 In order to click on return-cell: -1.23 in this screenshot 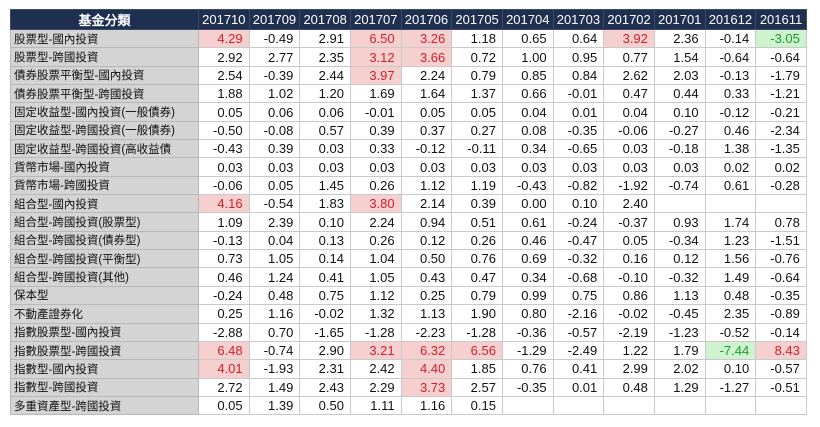, I will do `click(679, 332)`.